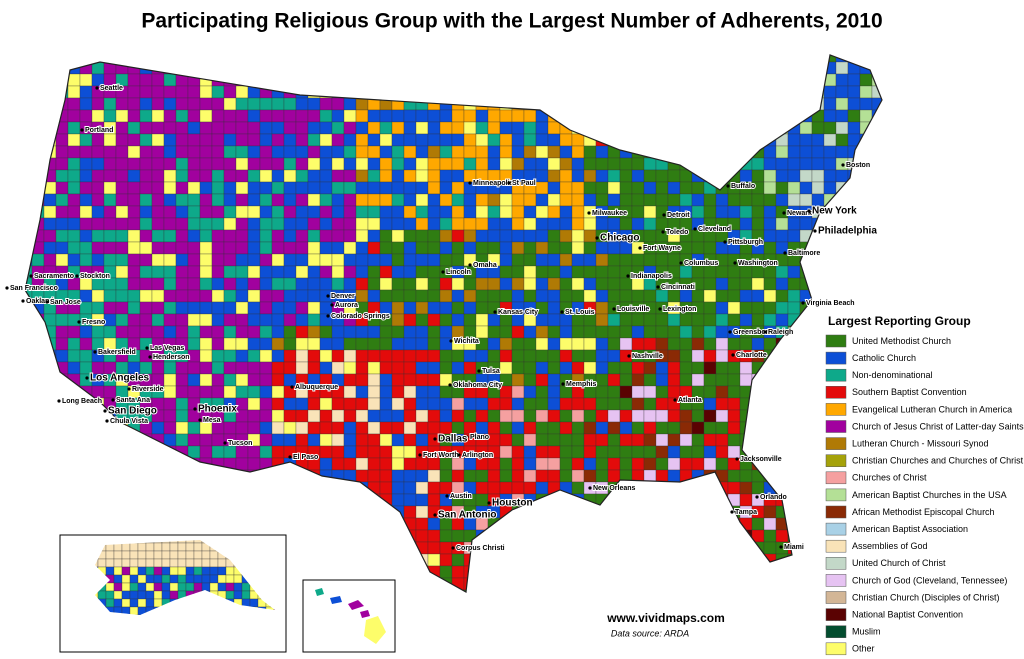 The height and width of the screenshot is (659, 1024). I want to click on city-label: Boston, so click(858, 165).